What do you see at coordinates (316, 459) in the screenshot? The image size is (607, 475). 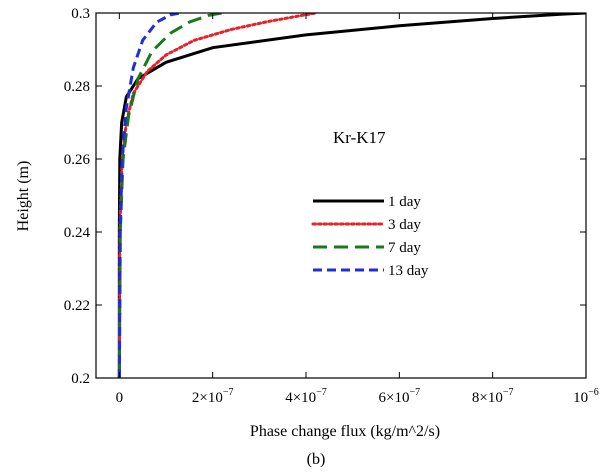 I see `figure-caption: (b)` at bounding box center [316, 459].